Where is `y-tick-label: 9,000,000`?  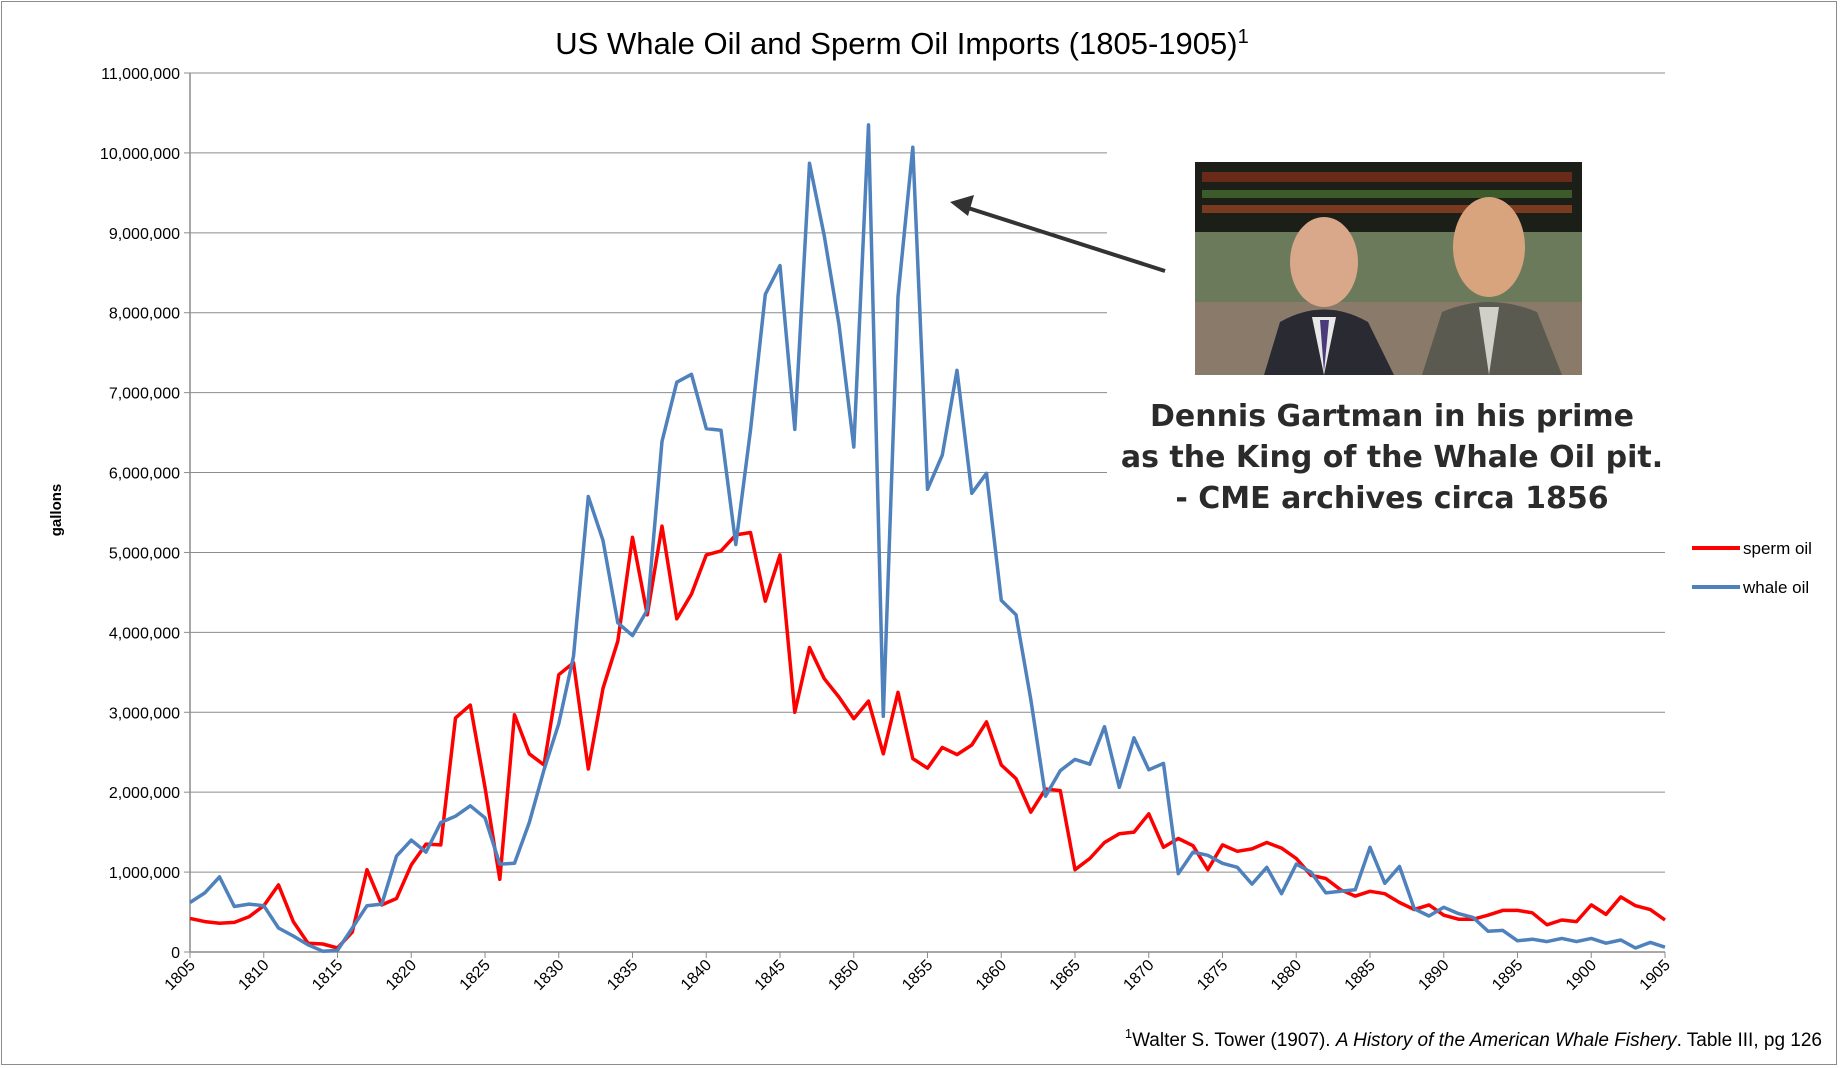
y-tick-label: 9,000,000 is located at coordinates (144, 234).